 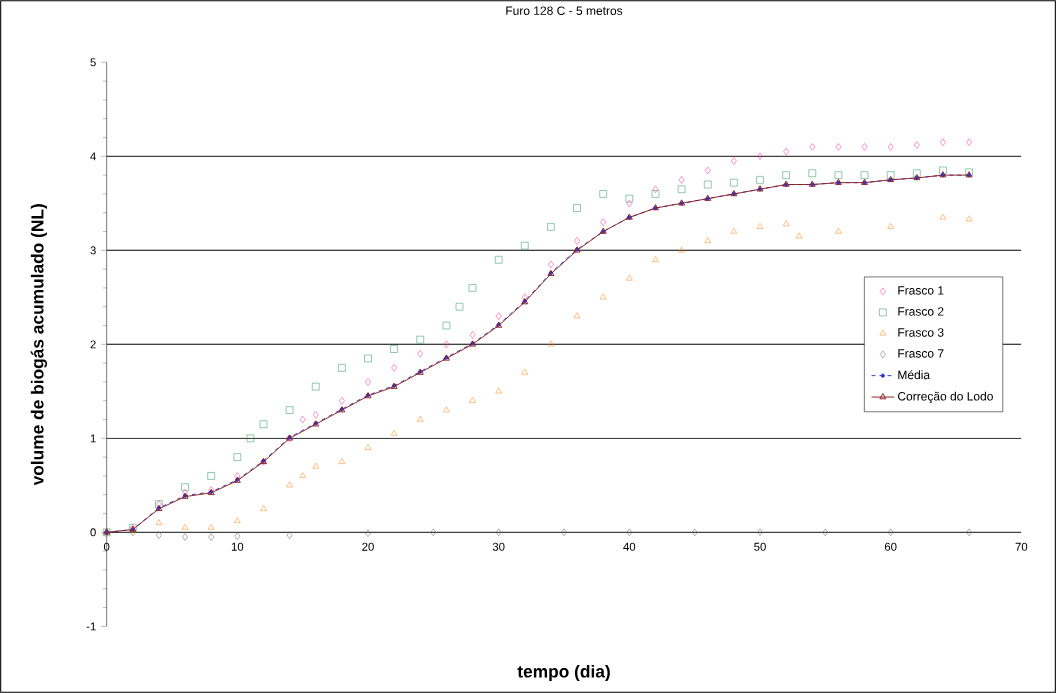 What do you see at coordinates (914, 375) in the screenshot?
I see `legend-label: Média` at bounding box center [914, 375].